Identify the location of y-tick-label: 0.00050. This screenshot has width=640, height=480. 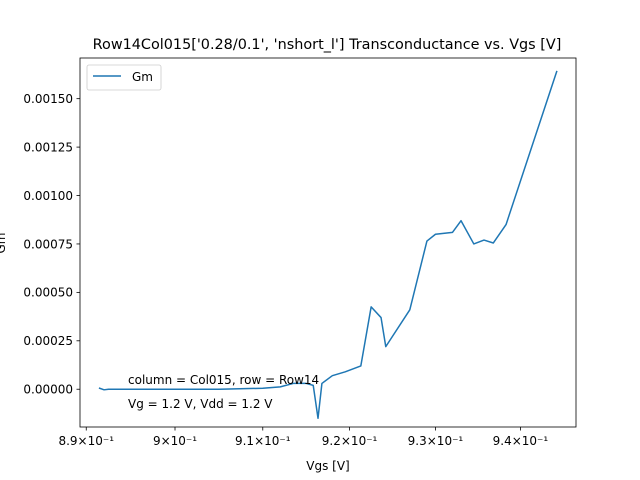
(48, 293).